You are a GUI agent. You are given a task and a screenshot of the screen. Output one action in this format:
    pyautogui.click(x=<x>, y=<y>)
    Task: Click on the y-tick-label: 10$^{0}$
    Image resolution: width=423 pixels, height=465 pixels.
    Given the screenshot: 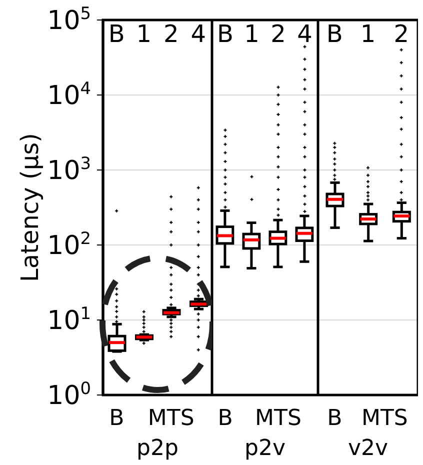 What is the action you would take?
    pyautogui.click(x=69, y=394)
    